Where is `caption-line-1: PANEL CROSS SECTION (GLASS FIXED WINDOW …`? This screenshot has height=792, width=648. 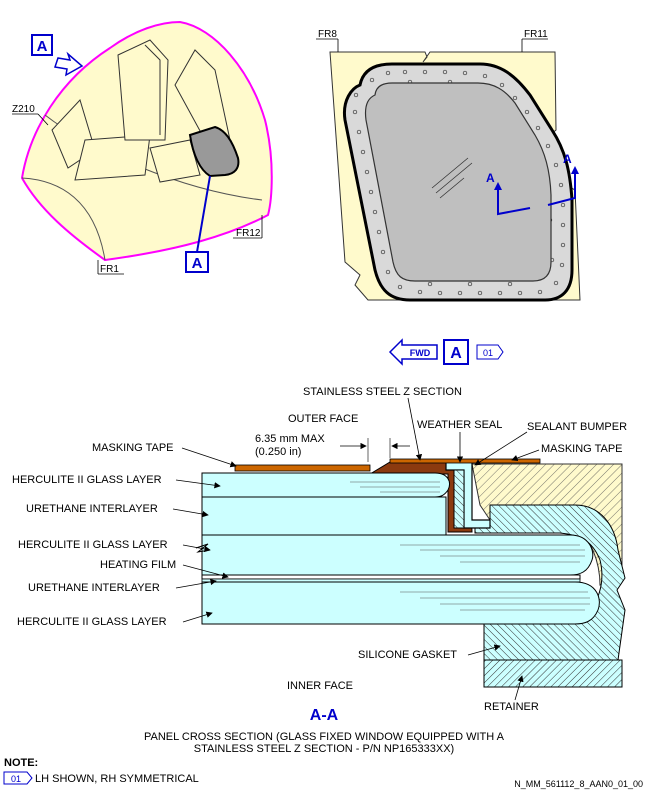
caption-line-1: PANEL CROSS SECTION (GLASS FIXED WINDOW … is located at coordinates (324, 737).